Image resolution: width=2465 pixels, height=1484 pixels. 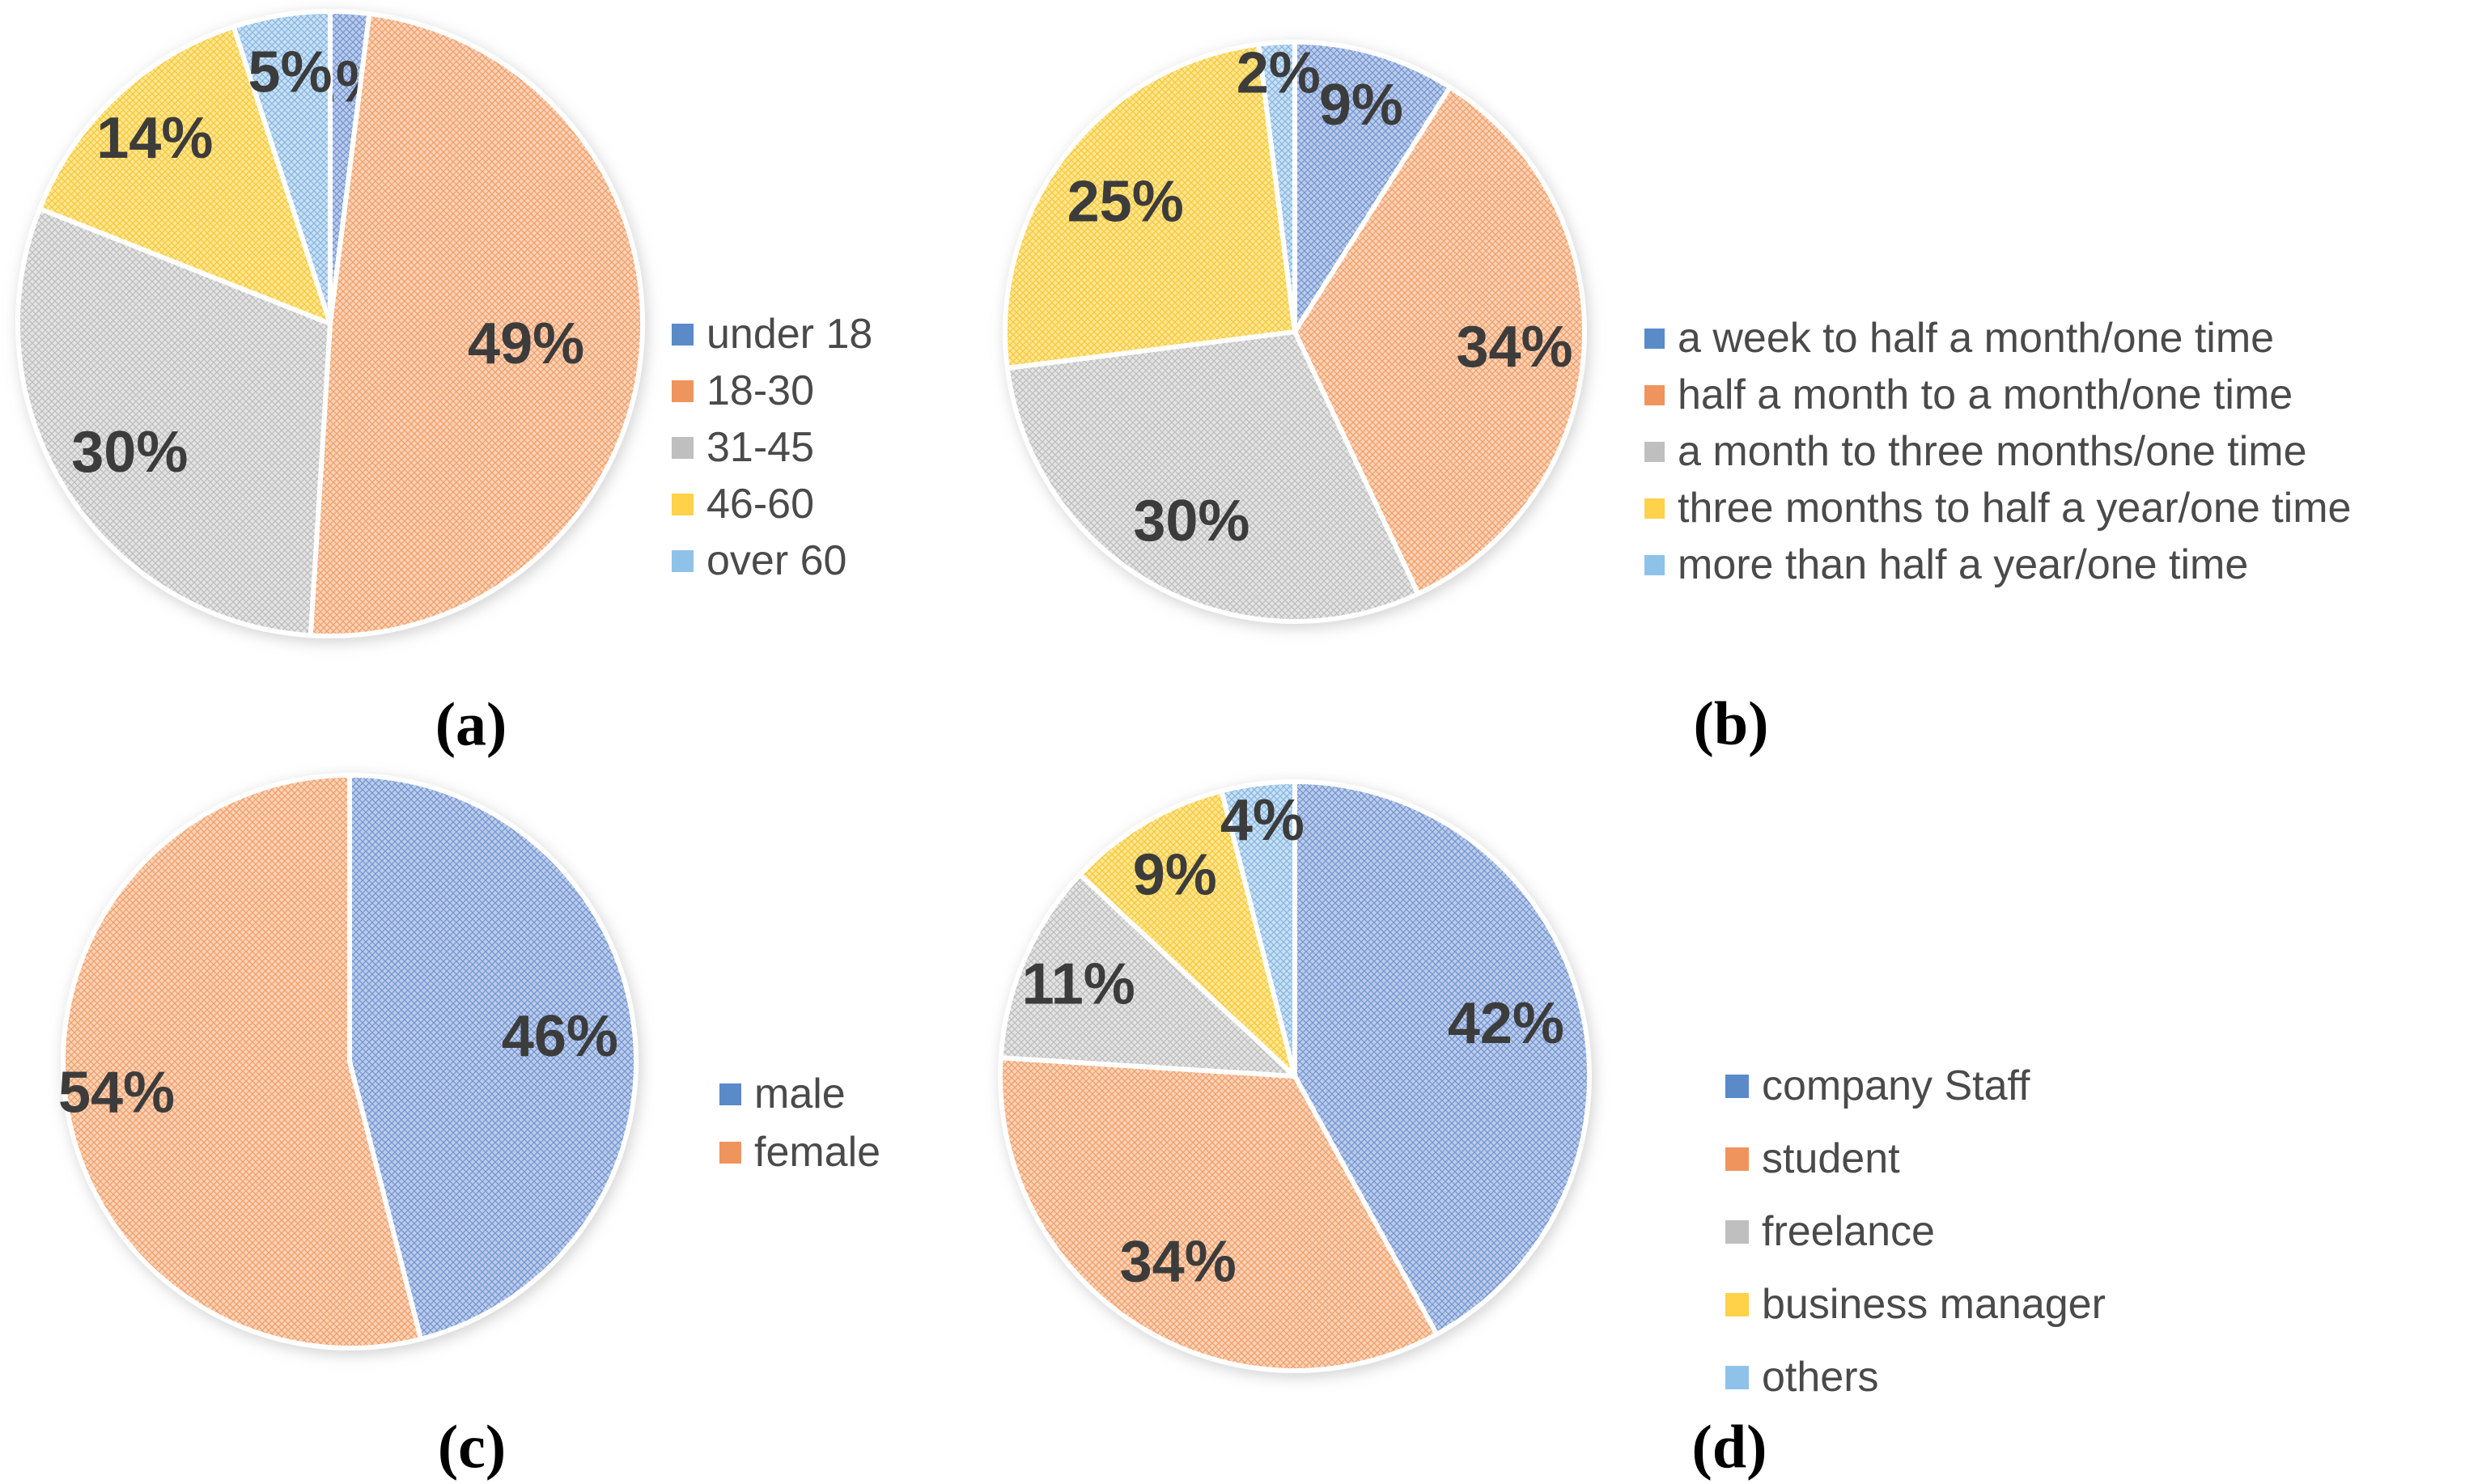 What do you see at coordinates (760, 448) in the screenshot?
I see `legend-label: 31-45` at bounding box center [760, 448].